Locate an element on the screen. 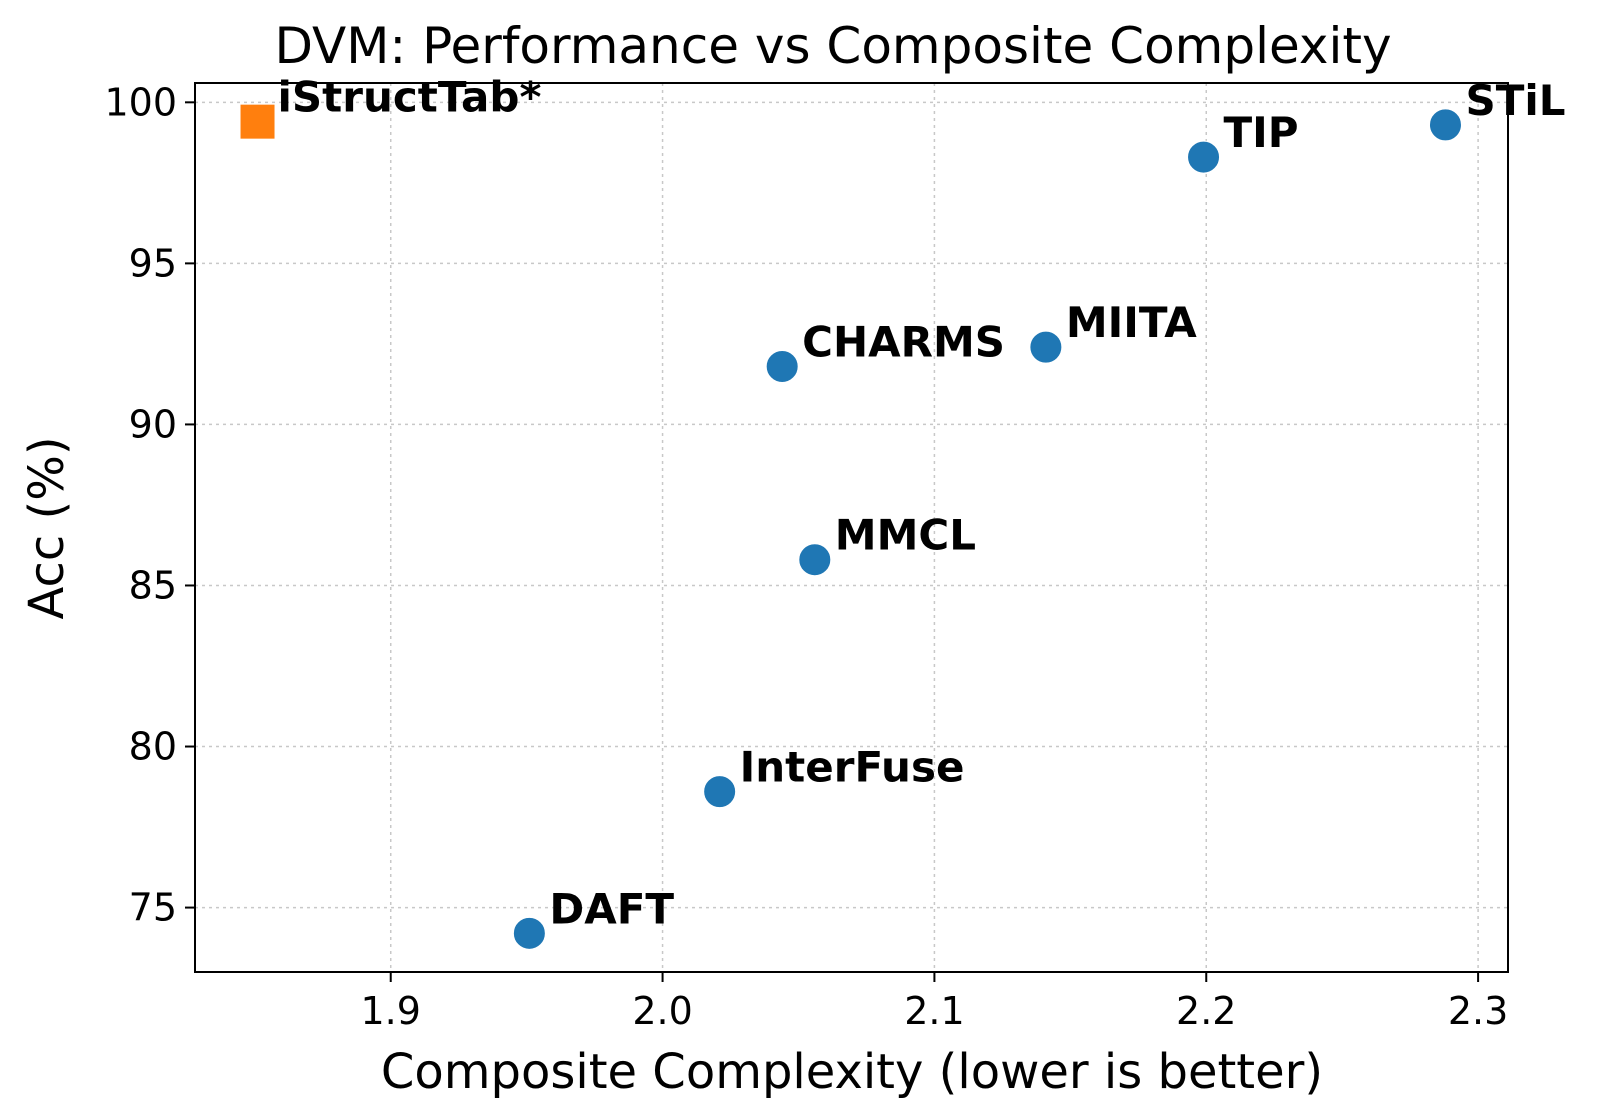  data-point-label: InterFuse is located at coordinates (852, 767).